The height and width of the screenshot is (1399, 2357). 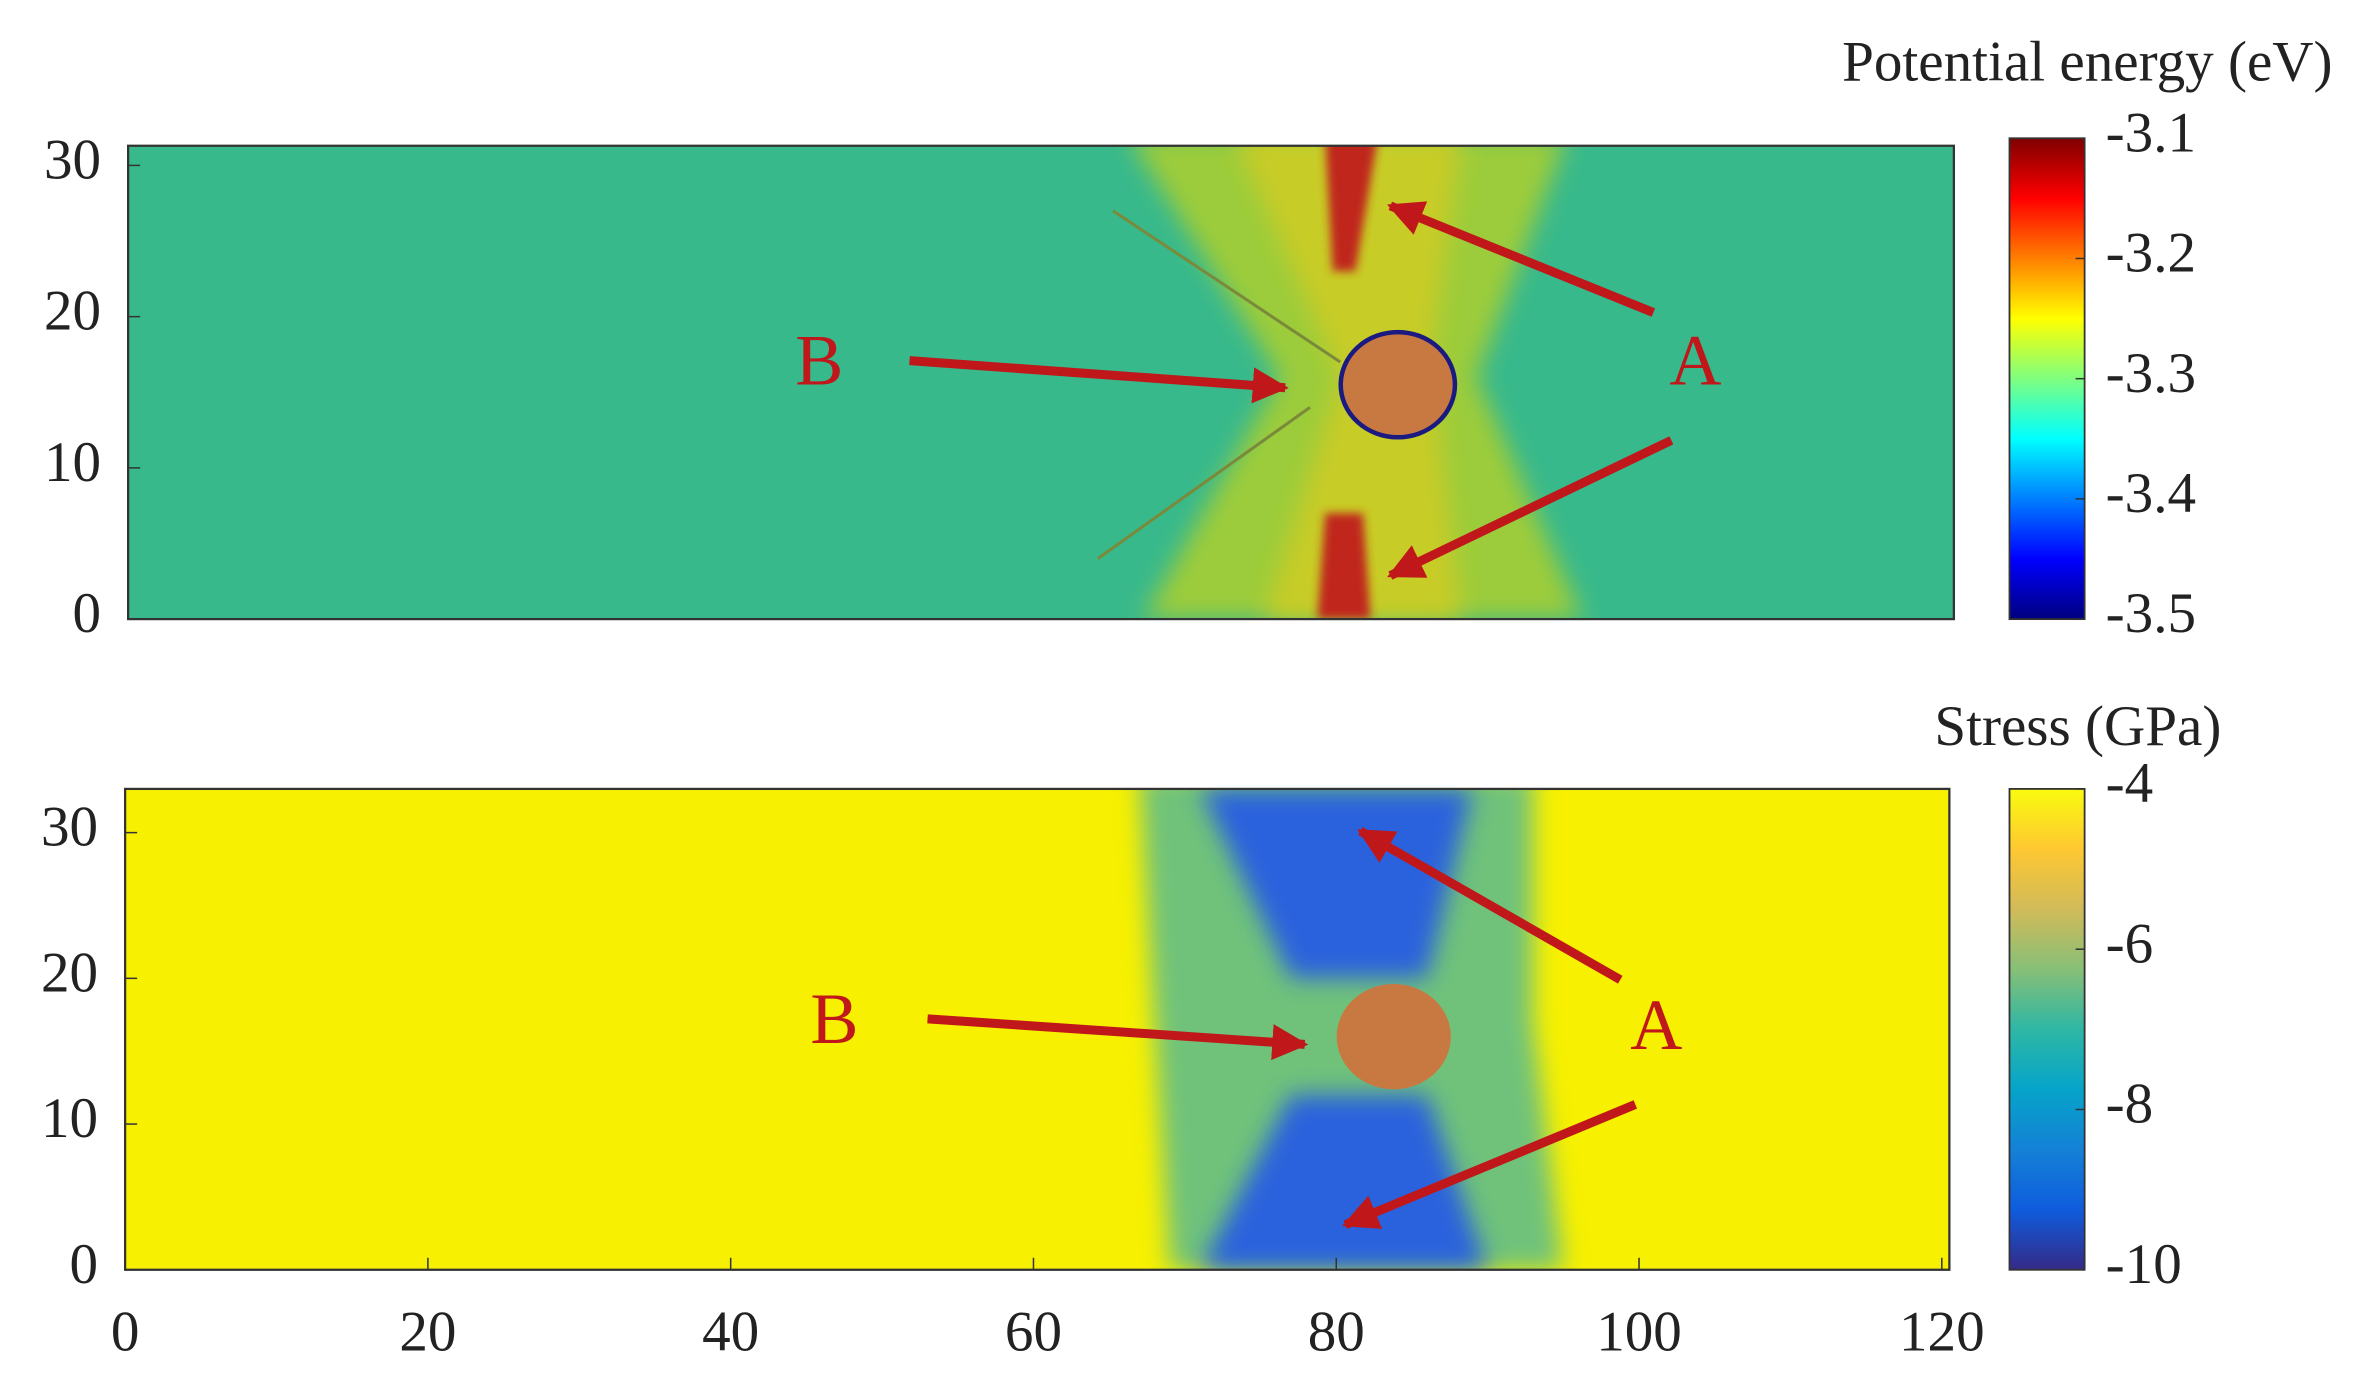 I want to click on colorbar-tick-label: -3.2, so click(x=2151, y=253).